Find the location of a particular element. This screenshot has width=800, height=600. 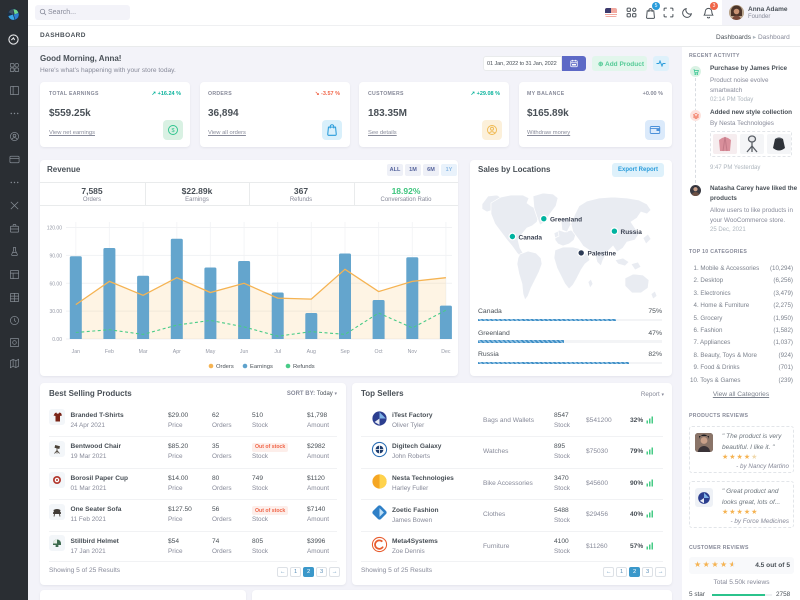

svg-text: 120.00 is located at coordinates (55, 229).